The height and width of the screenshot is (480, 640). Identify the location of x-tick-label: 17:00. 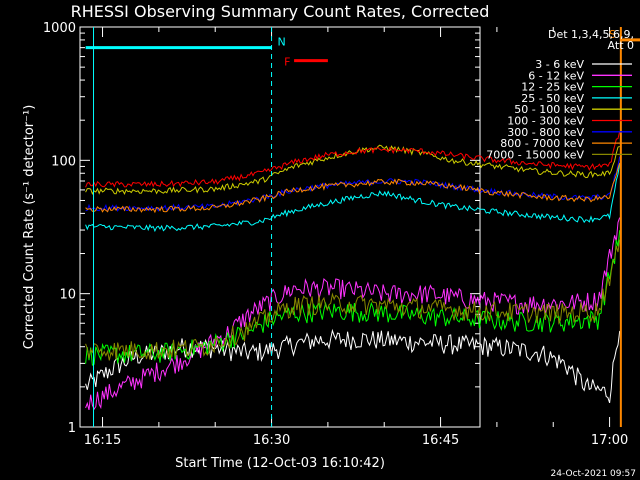
(609, 440).